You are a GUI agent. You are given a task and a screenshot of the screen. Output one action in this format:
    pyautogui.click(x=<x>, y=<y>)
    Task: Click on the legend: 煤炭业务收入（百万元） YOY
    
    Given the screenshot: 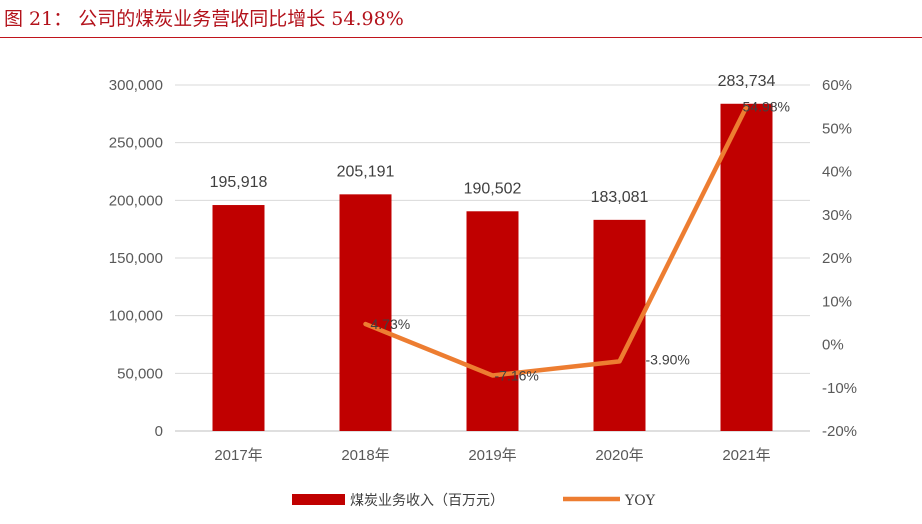 What is the action you would take?
    pyautogui.click(x=474, y=501)
    